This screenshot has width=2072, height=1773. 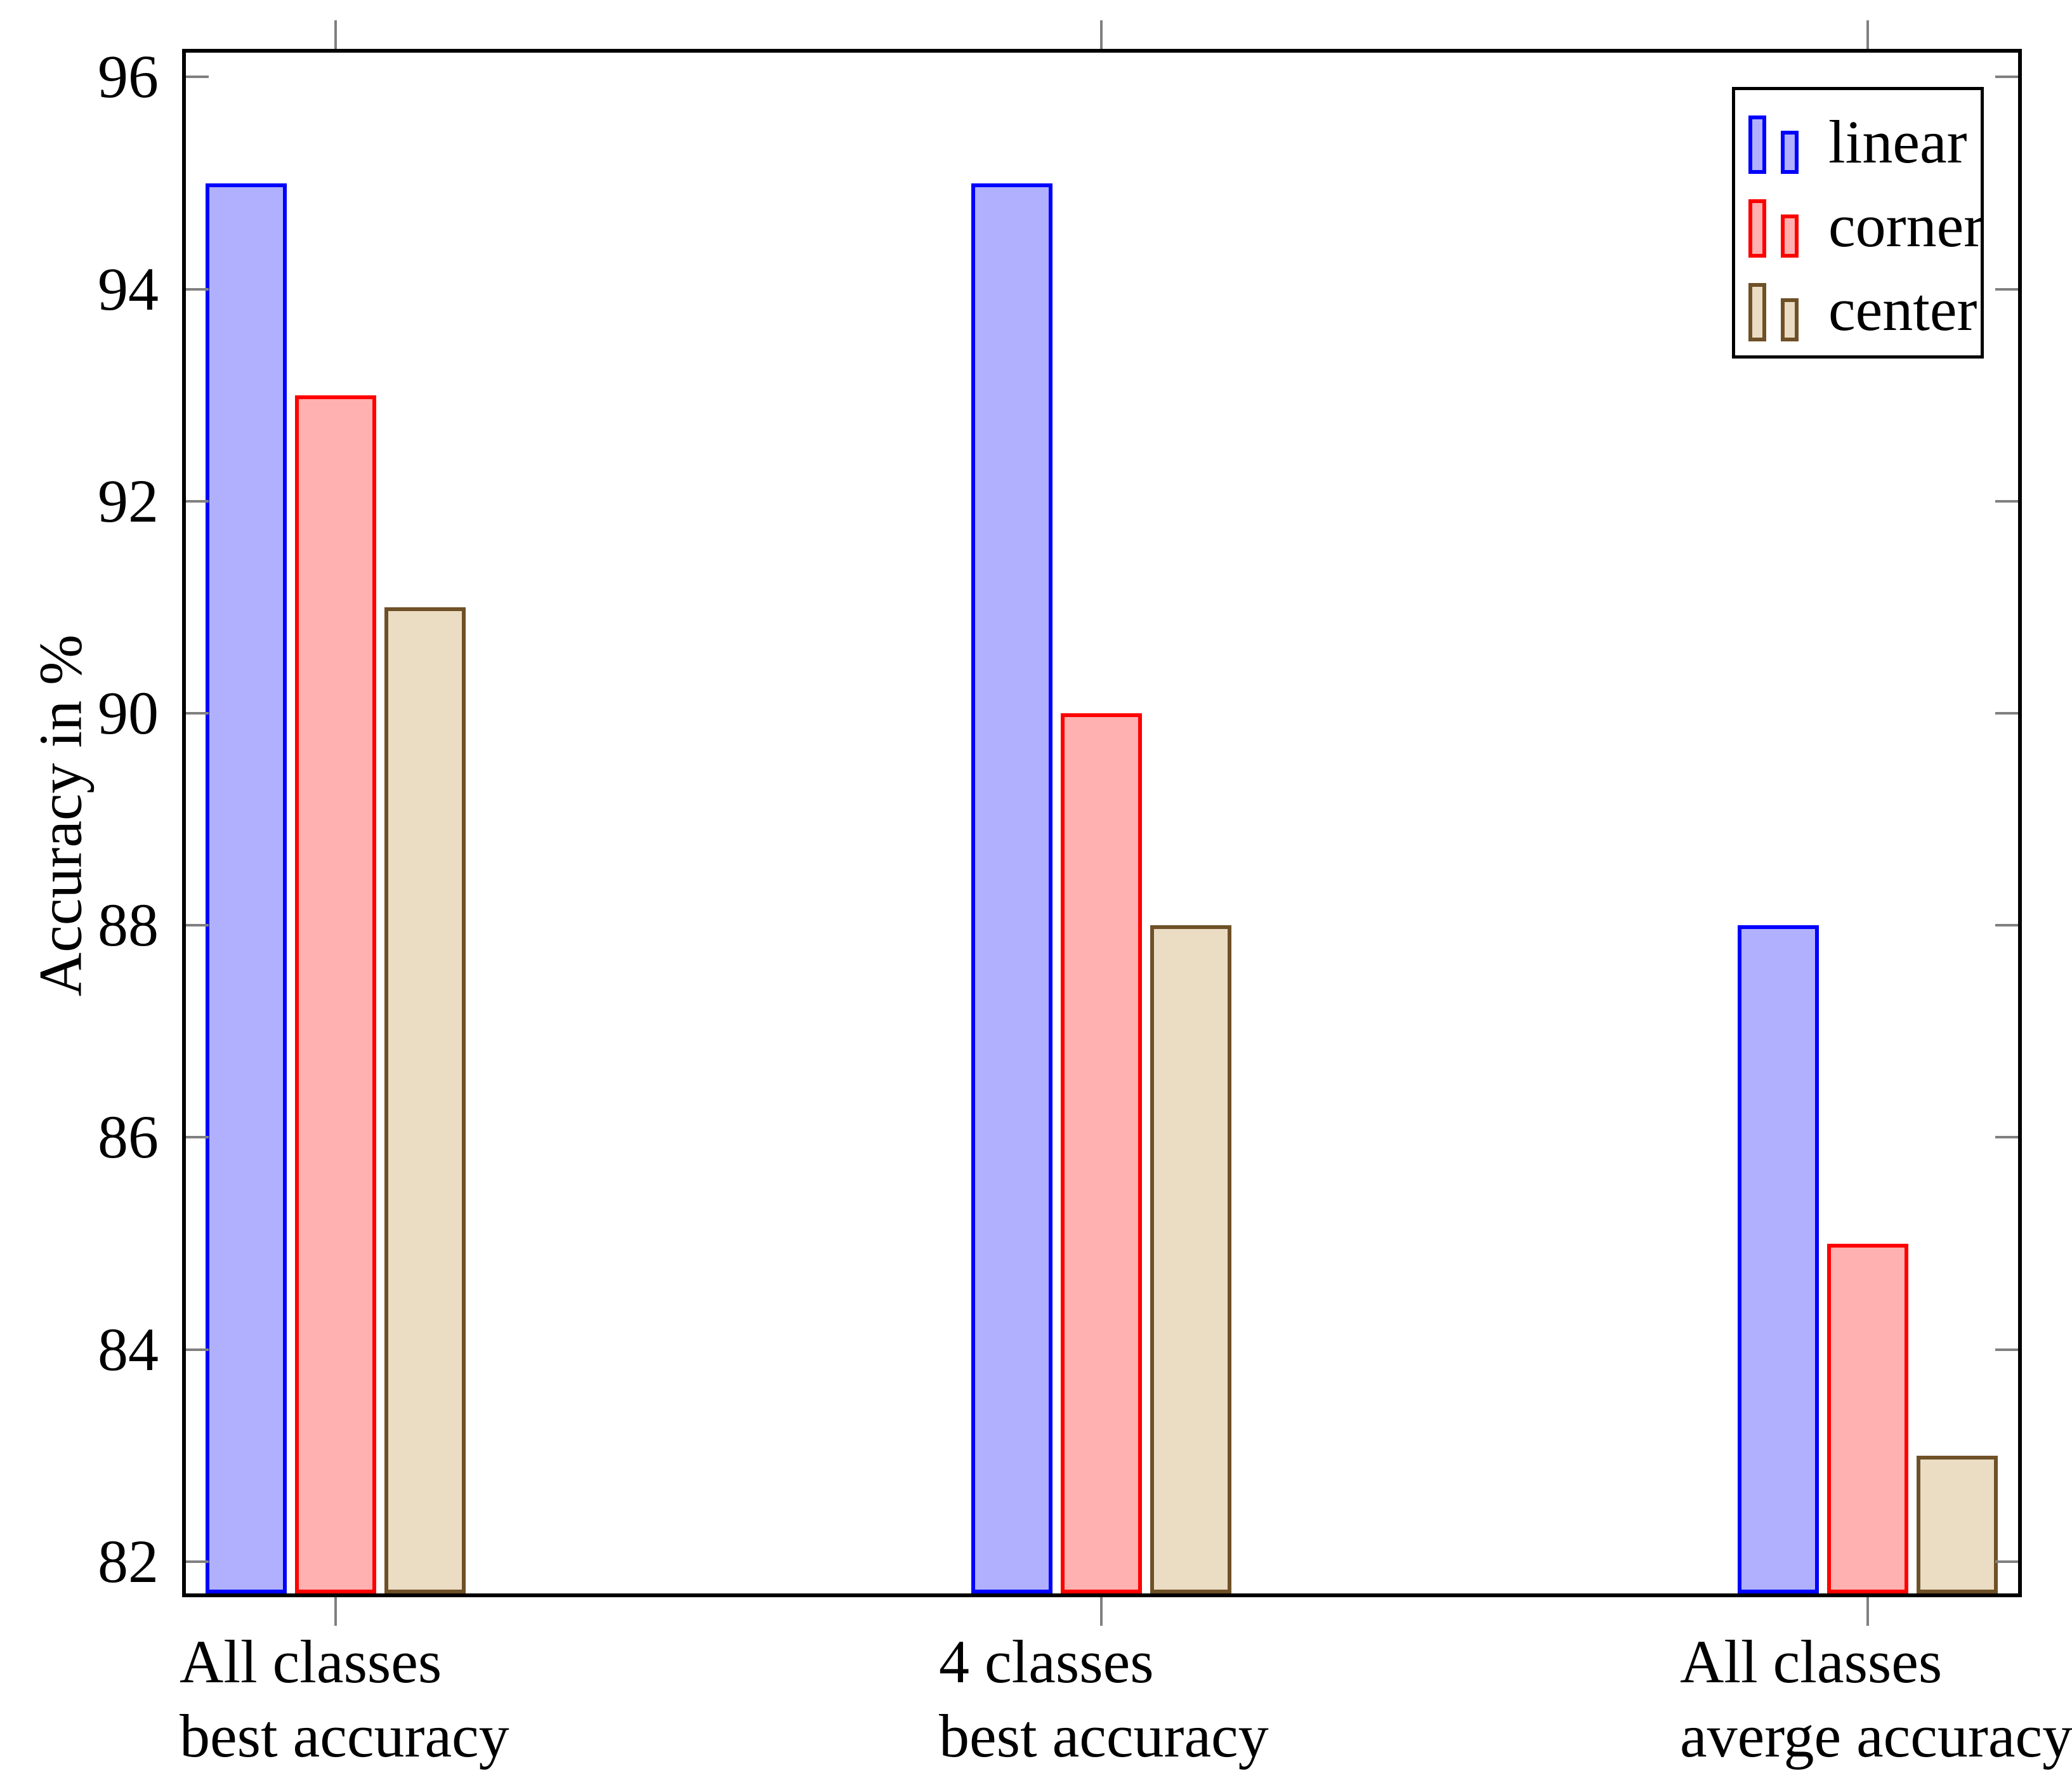 I want to click on bar-linear-group1, so click(x=246, y=888).